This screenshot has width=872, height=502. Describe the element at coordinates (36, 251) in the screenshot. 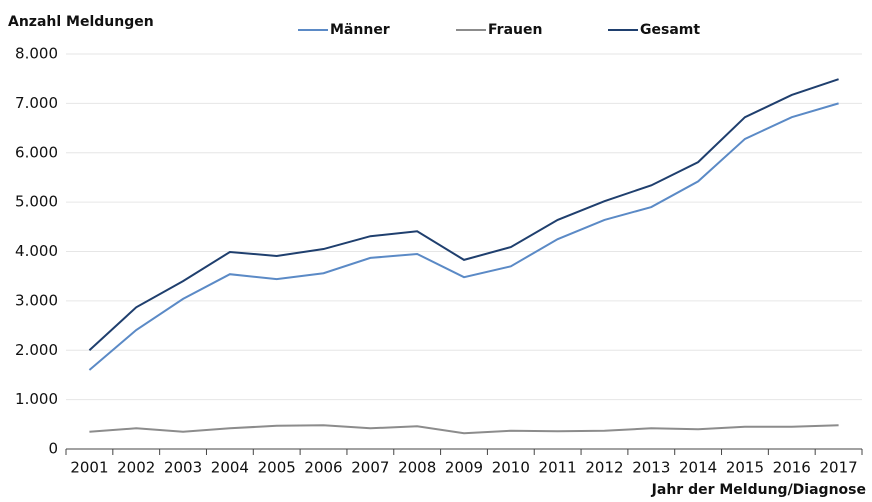

I see `y-tick-label: 4.000` at that location.